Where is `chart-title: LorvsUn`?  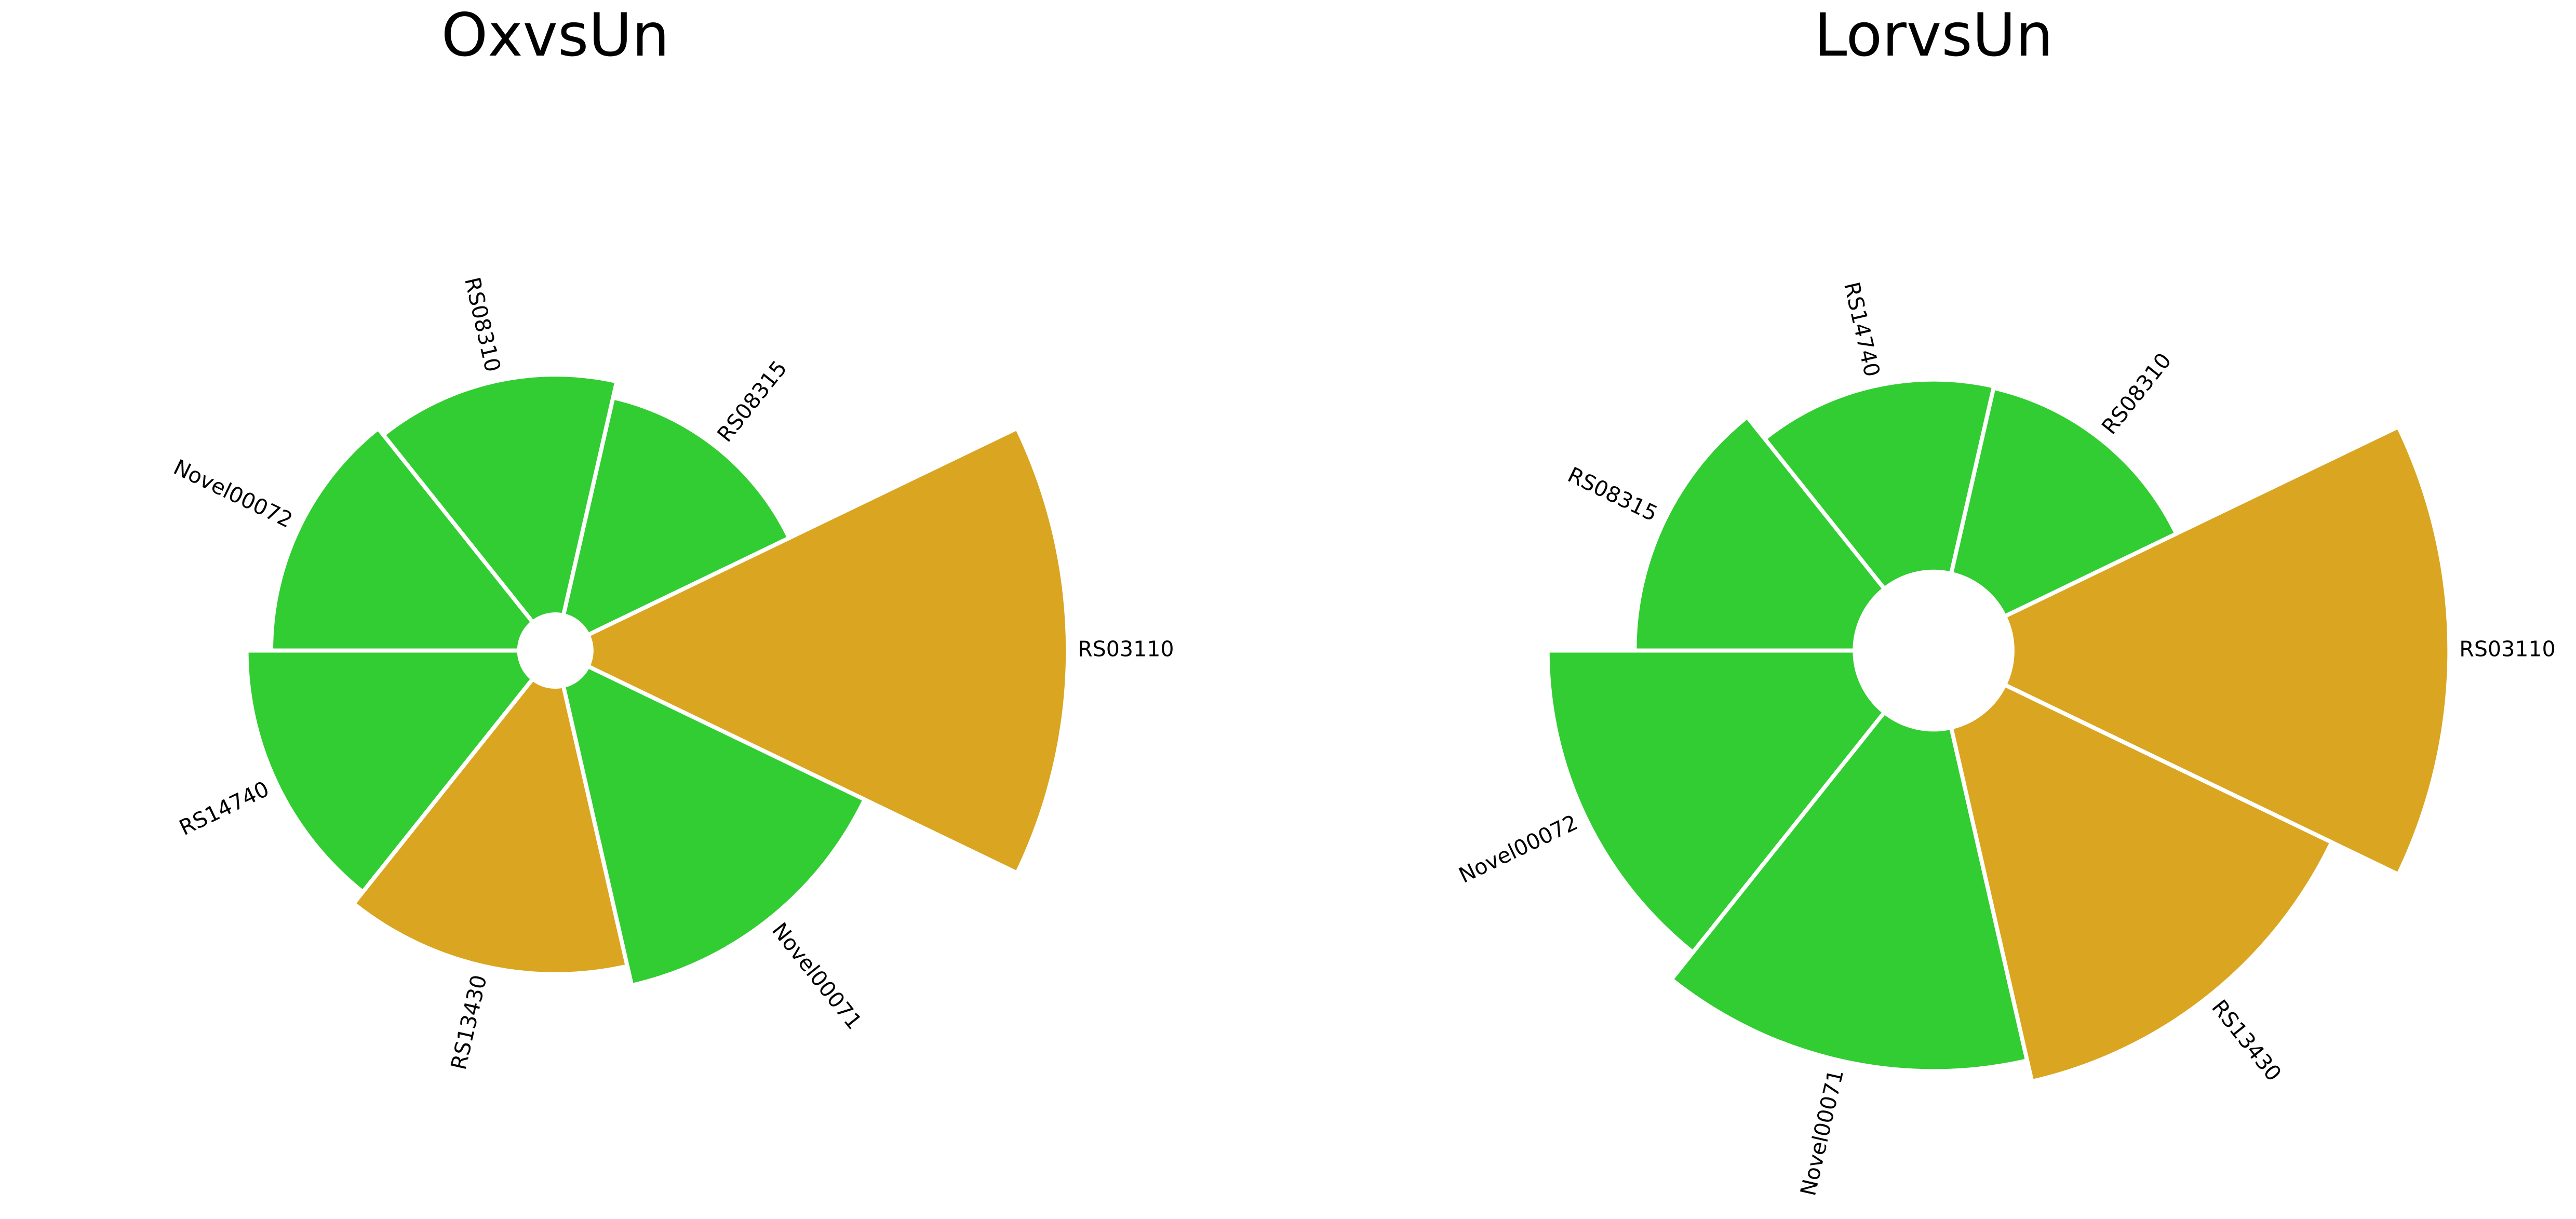 chart-title: LorvsUn is located at coordinates (1934, 35).